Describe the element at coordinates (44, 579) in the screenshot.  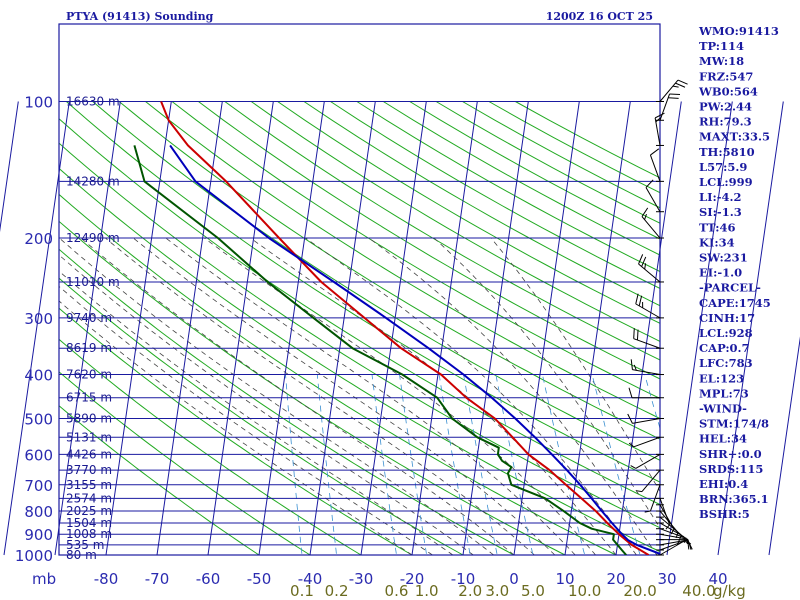
I see `pressure-unit-label: mb` at that location.